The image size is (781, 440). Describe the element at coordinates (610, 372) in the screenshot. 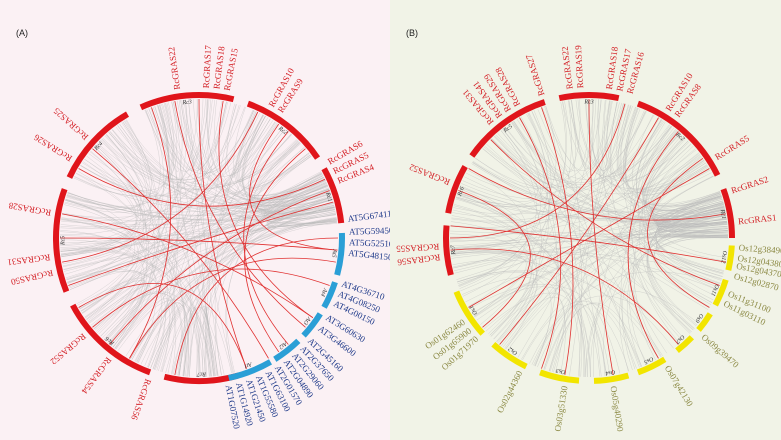

I see `chromosome-label: Os4` at that location.